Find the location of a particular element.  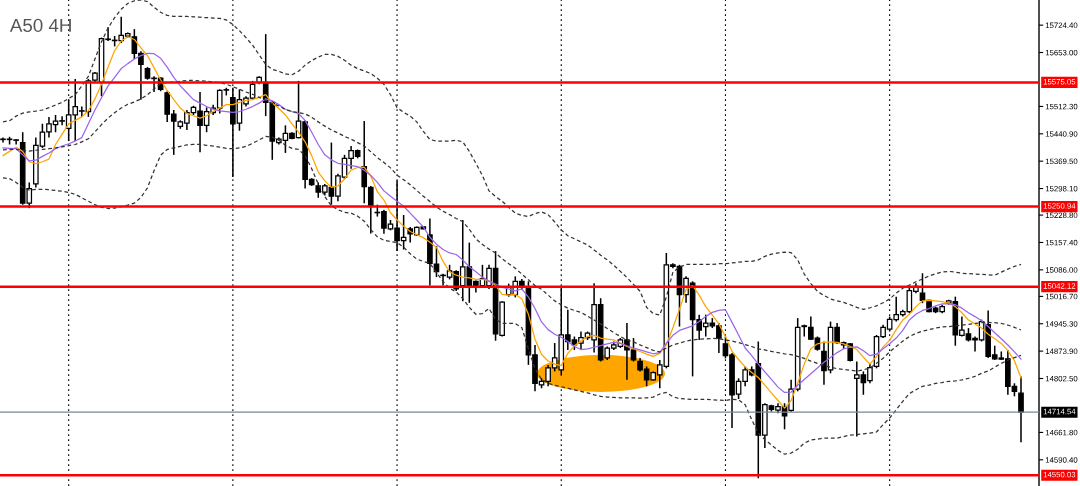

text: A50 4H is located at coordinates (40, 25).